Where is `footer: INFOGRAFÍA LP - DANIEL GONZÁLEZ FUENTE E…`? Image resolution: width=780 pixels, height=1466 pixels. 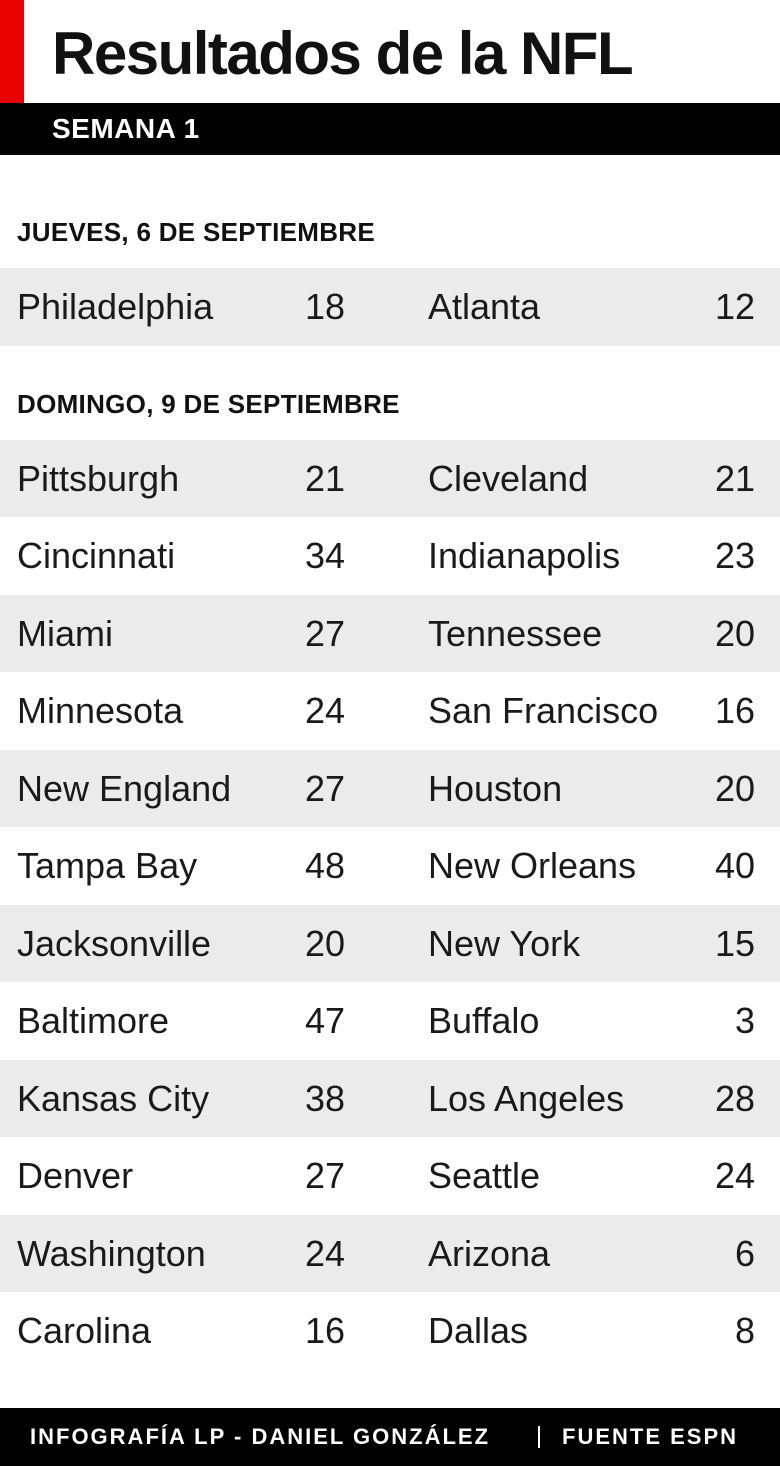 footer: INFOGRAFÍA LP - DANIEL GONZÁLEZ FUENTE E… is located at coordinates (390, 1437).